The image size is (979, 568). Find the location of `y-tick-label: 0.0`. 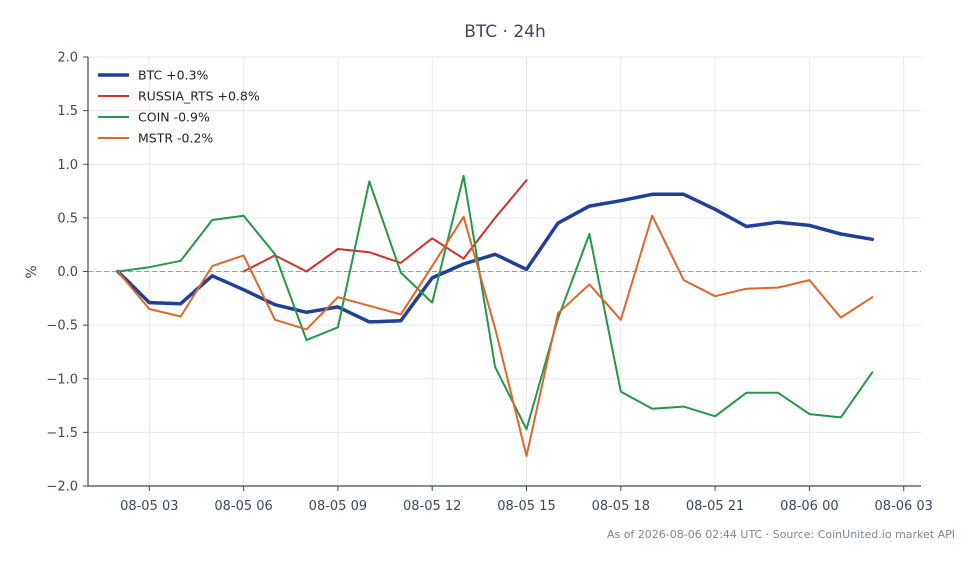

y-tick-label: 0.0 is located at coordinates (67, 272).